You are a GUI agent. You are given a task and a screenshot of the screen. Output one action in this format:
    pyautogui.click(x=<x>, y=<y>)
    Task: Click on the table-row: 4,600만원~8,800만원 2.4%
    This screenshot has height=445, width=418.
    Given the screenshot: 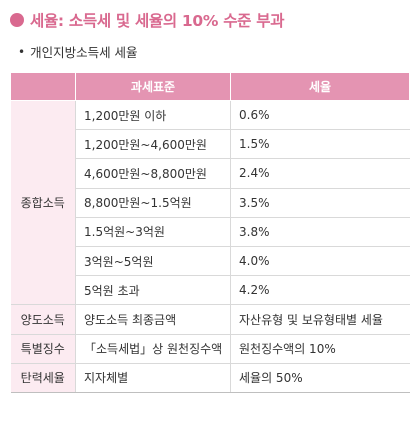 What is the action you would take?
    pyautogui.click(x=210, y=173)
    